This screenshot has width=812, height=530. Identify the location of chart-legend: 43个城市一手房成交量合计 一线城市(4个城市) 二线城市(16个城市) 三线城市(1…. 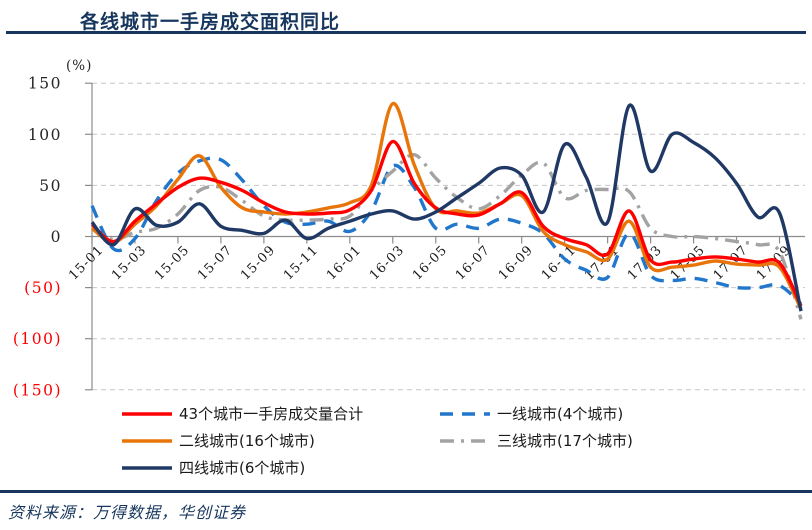
(411, 440).